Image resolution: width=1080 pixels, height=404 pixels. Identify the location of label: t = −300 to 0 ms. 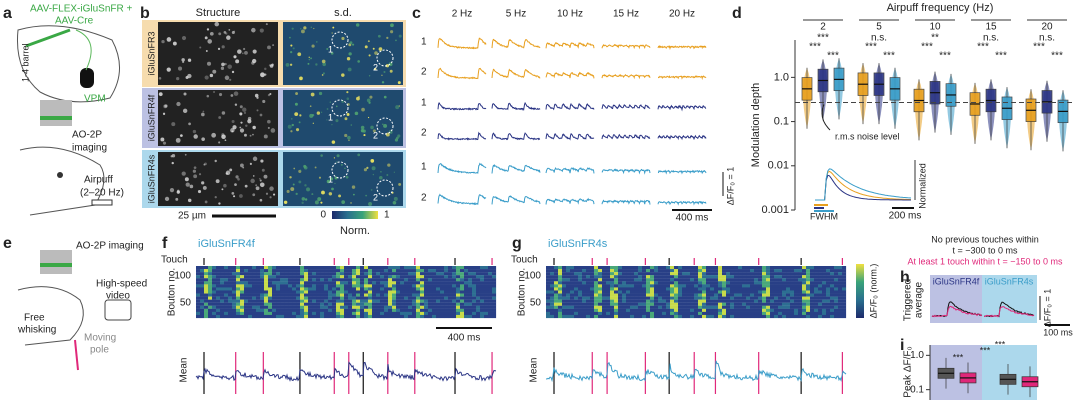
(985, 250).